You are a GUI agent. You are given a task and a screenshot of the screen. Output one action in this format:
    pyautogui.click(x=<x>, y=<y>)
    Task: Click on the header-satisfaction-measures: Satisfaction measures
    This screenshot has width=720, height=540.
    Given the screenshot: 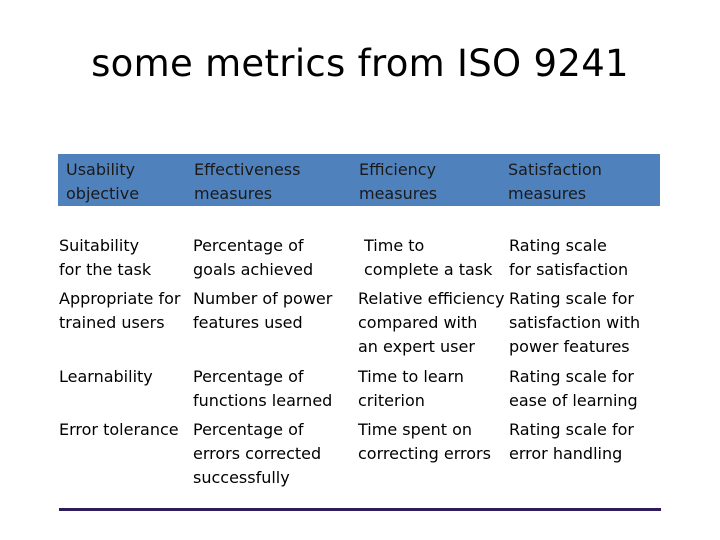 What is the action you would take?
    pyautogui.click(x=555, y=181)
    